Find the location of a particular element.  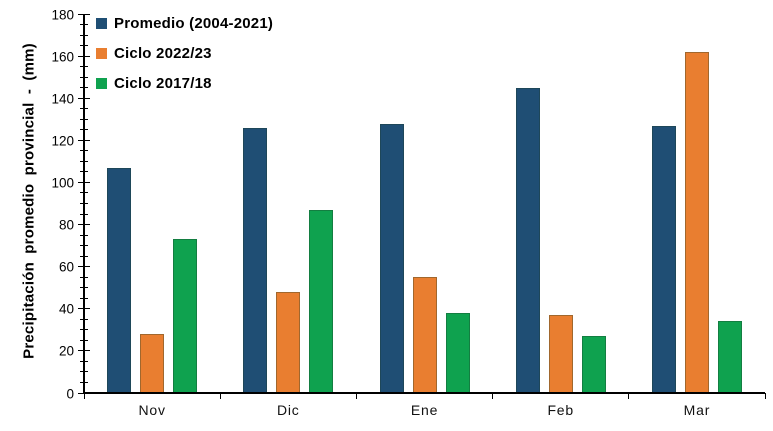

x-category-label: Mar is located at coordinates (697, 410).